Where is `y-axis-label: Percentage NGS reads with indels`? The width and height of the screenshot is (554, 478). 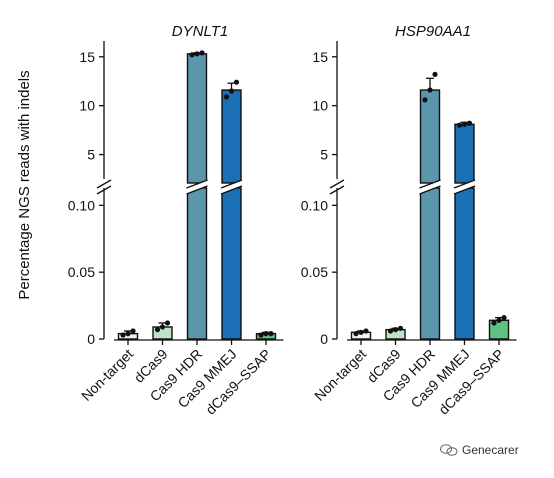
y-axis-label: Percentage NGS reads with indels is located at coordinates (24, 184).